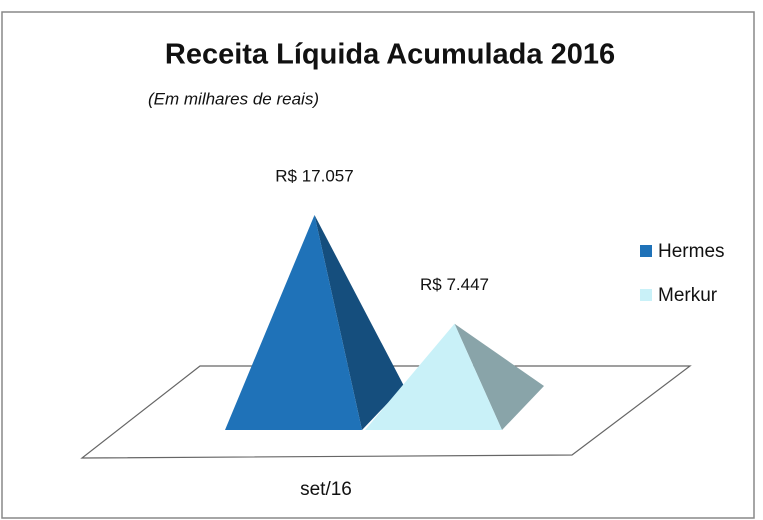 The height and width of the screenshot is (520, 763). Describe the element at coordinates (314, 175) in the screenshot. I see `value-label: R$ 17.057` at that location.